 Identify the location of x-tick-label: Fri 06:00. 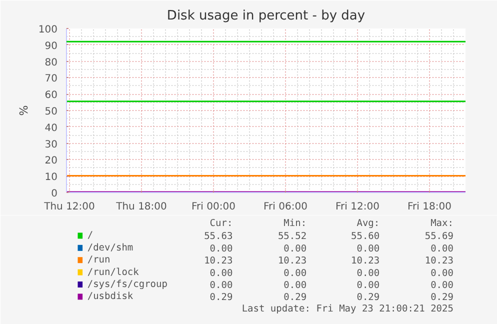
(286, 207).